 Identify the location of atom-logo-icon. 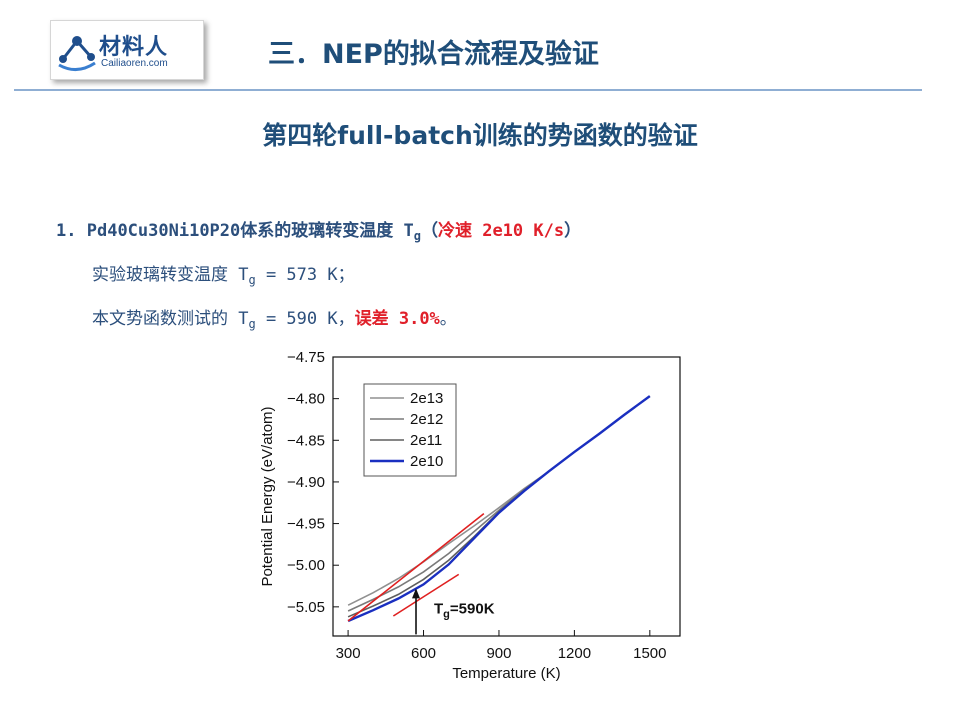
(77, 53).